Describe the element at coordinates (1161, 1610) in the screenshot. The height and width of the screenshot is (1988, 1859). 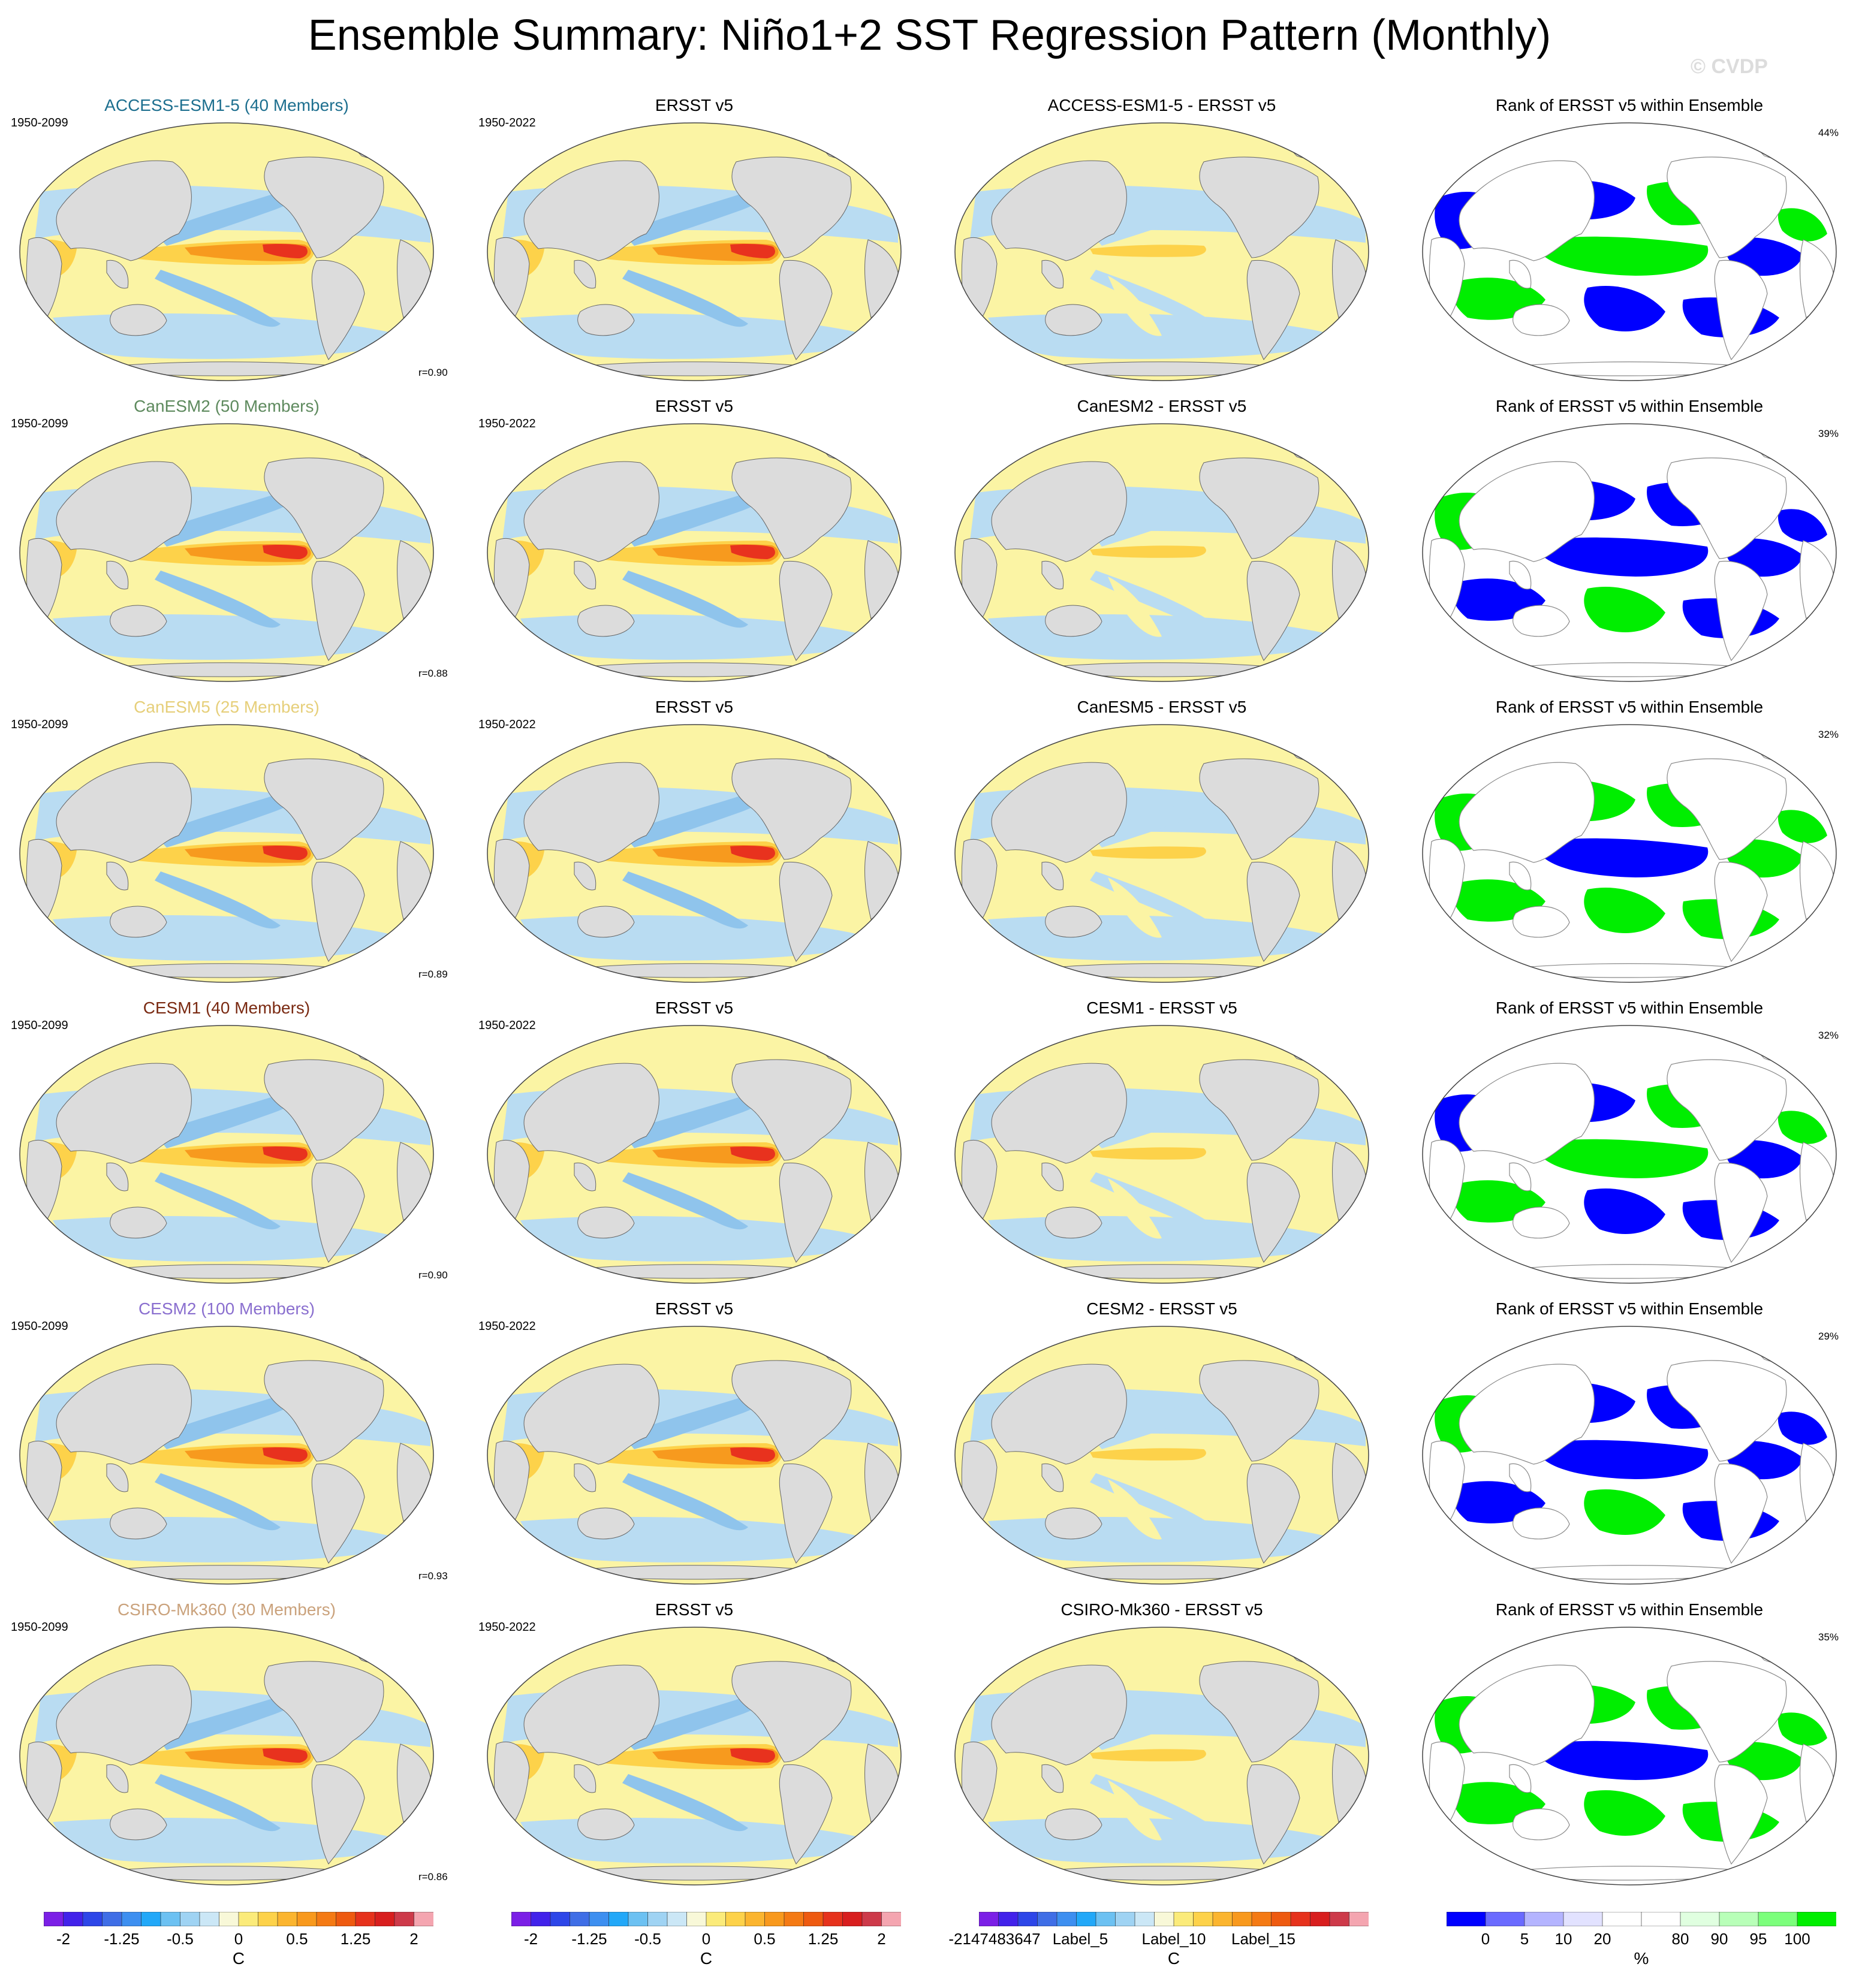
I see `diff-panel-title: CSIRO-Mk360 - ERSST v5` at that location.